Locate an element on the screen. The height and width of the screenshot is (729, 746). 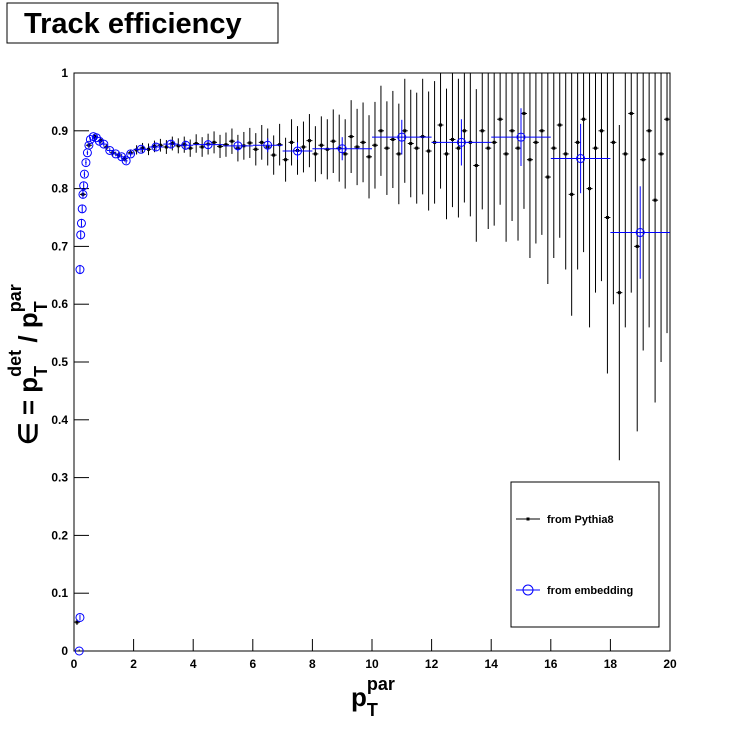
y-tick-label: 0.4 is located at coordinates (59, 420).